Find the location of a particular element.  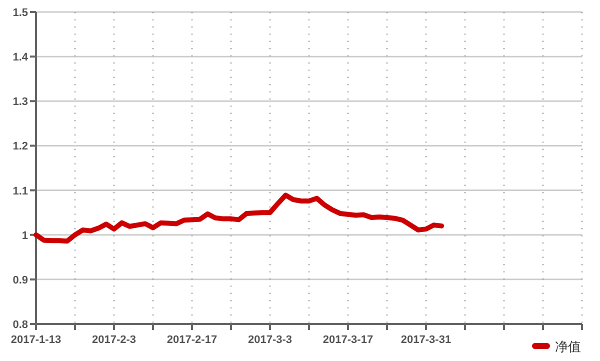

y-tick-label: 1.1 is located at coordinates (20, 191).